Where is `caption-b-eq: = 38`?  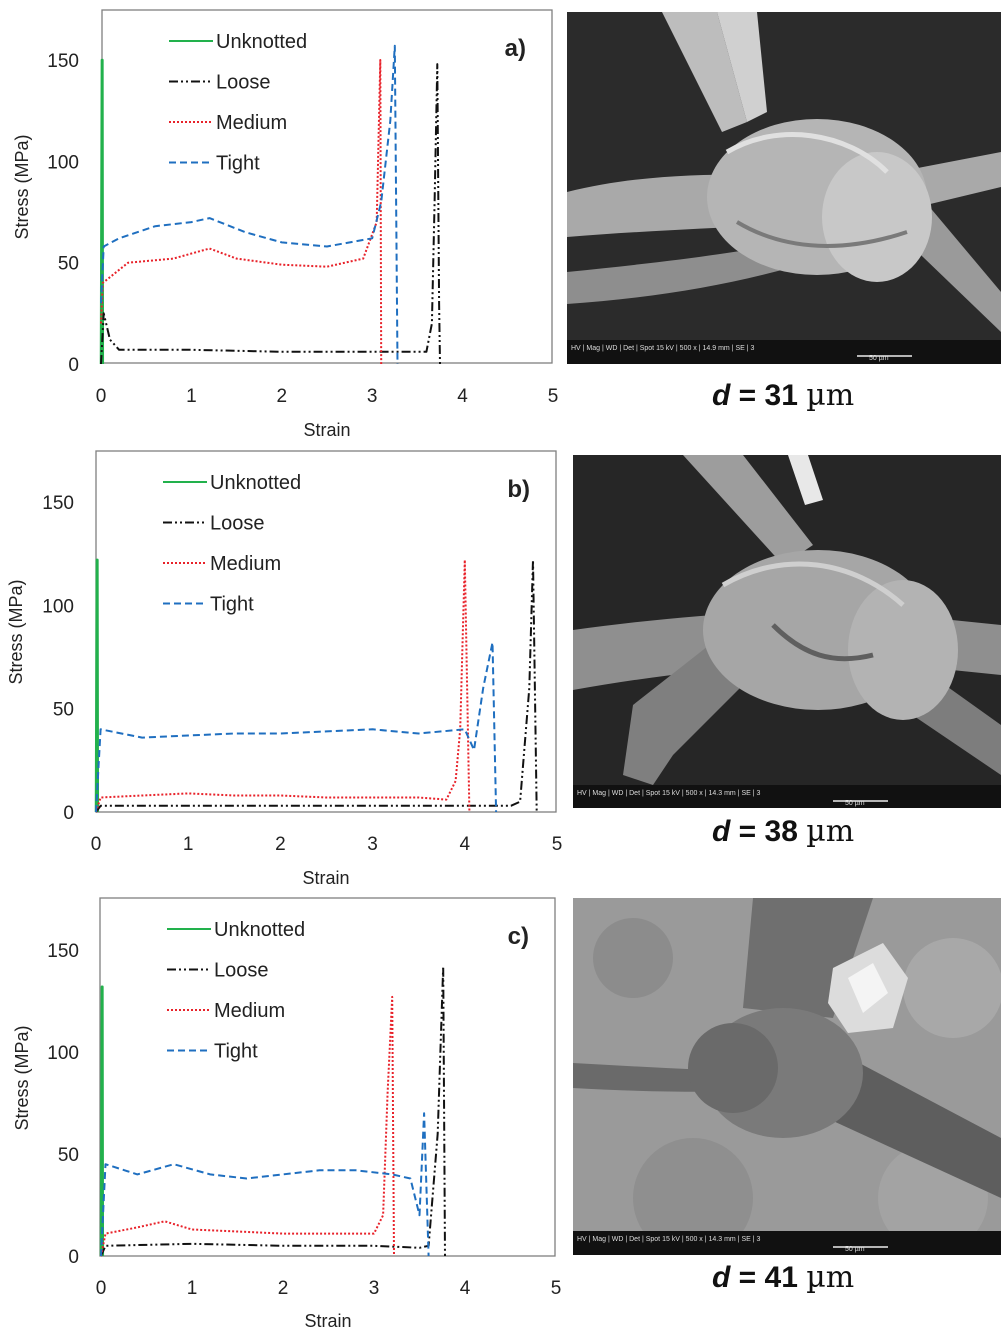 caption-b-eq: = 38 is located at coordinates (768, 831).